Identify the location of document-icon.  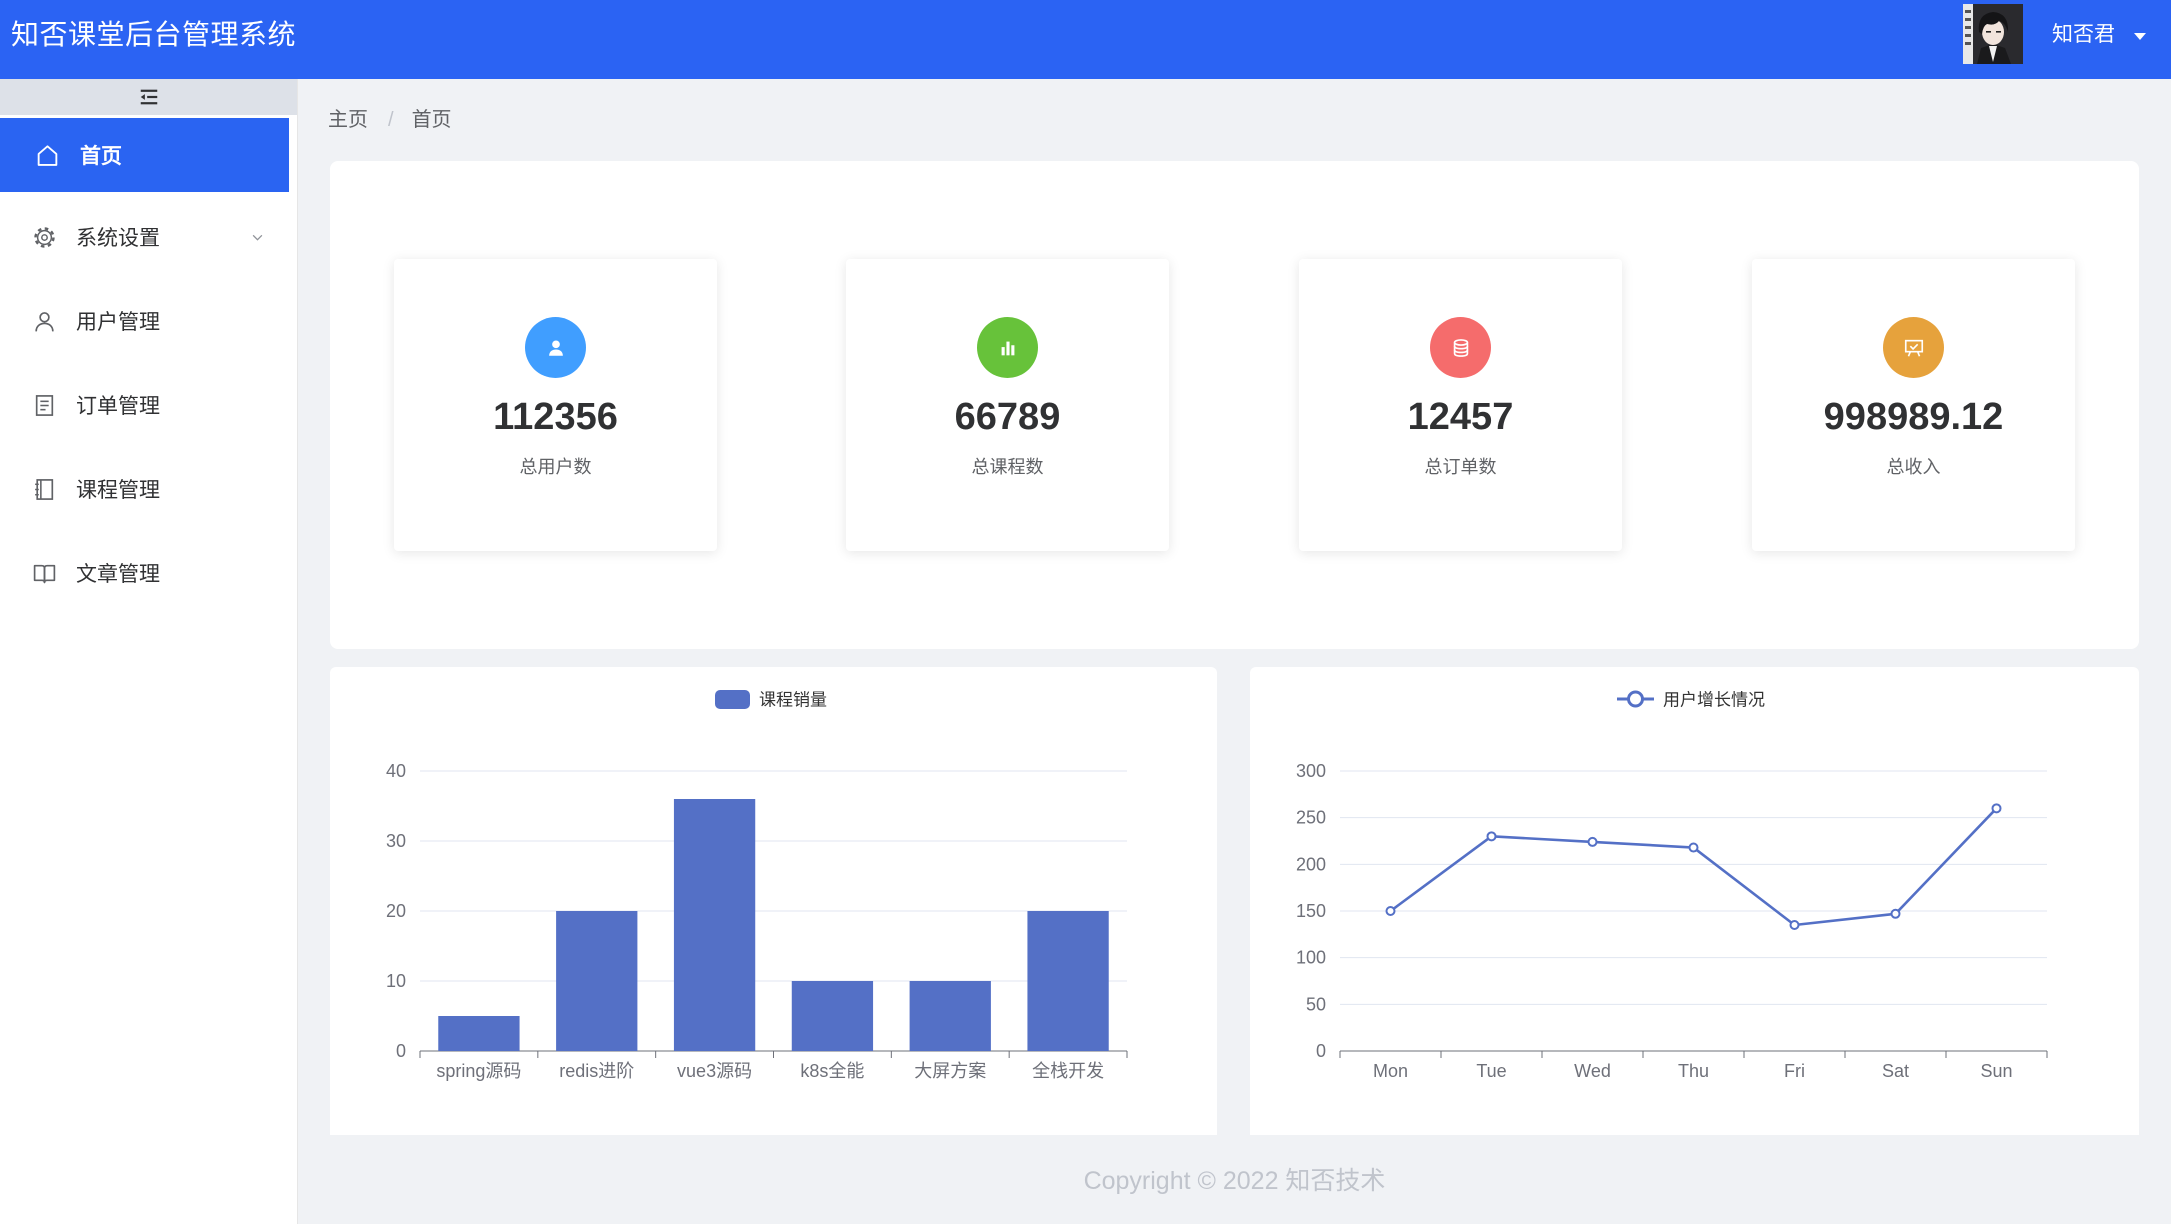
(44, 405).